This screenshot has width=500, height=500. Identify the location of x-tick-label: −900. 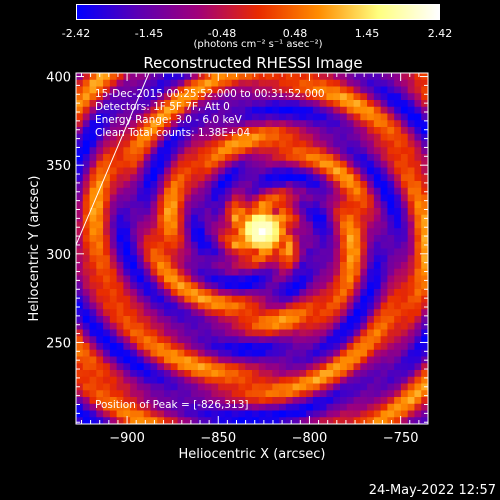
(127, 438).